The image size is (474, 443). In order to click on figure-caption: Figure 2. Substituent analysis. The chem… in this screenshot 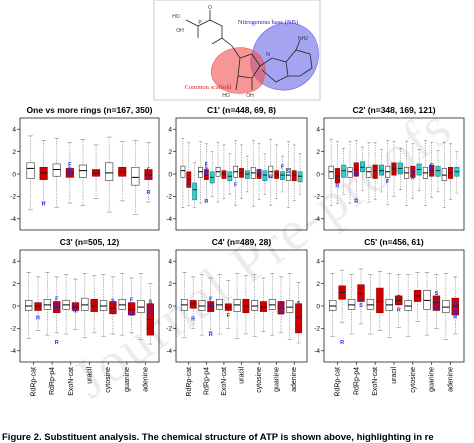, I will do `click(218, 437)`.